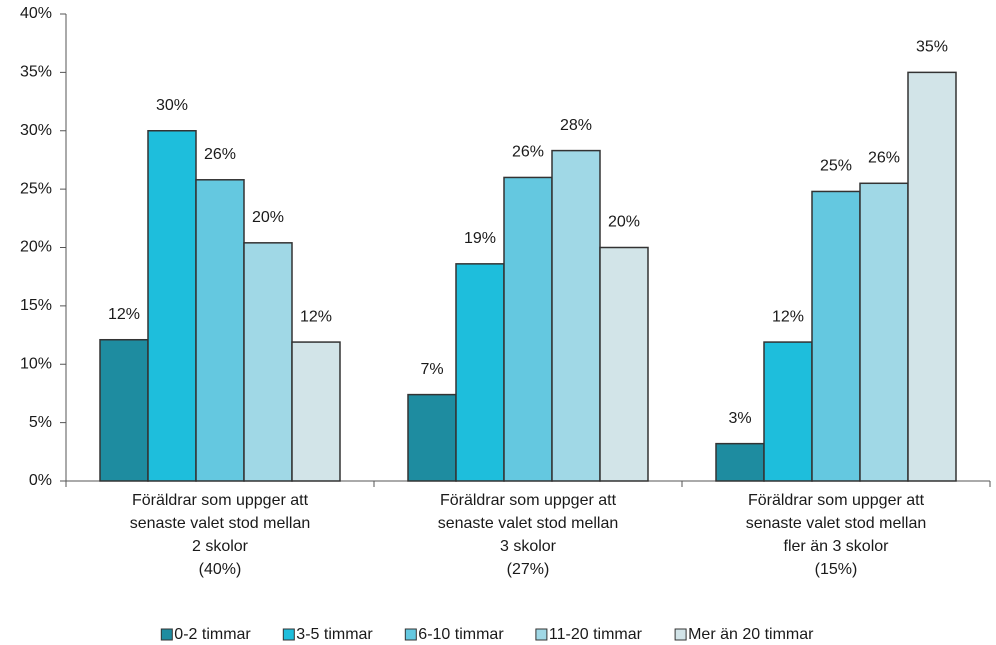  Describe the element at coordinates (36, 188) in the screenshot. I see `y-tick-label: 25%` at that location.